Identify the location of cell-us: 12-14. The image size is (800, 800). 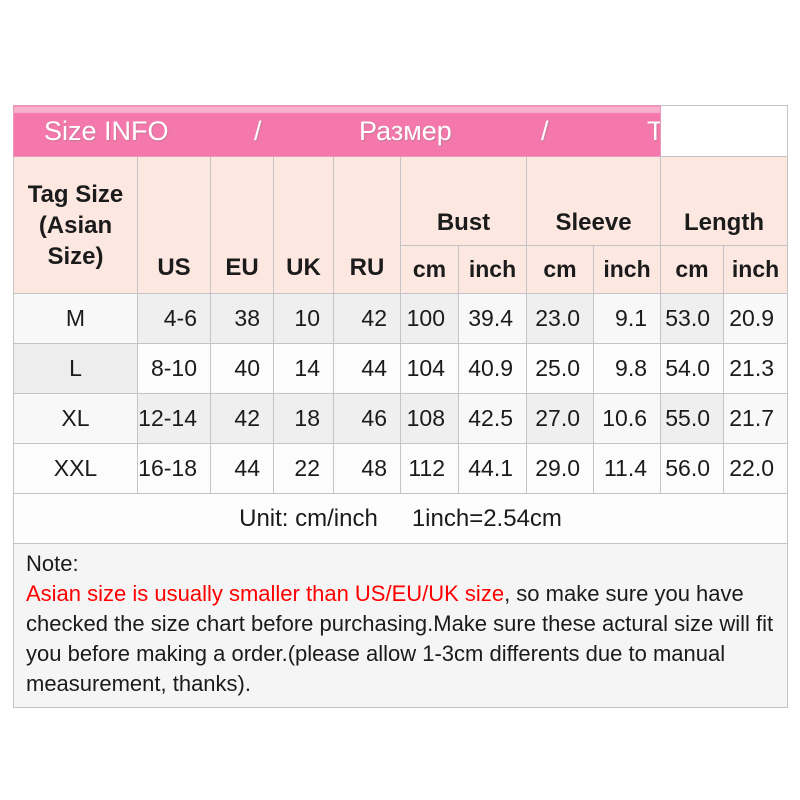
(174, 418).